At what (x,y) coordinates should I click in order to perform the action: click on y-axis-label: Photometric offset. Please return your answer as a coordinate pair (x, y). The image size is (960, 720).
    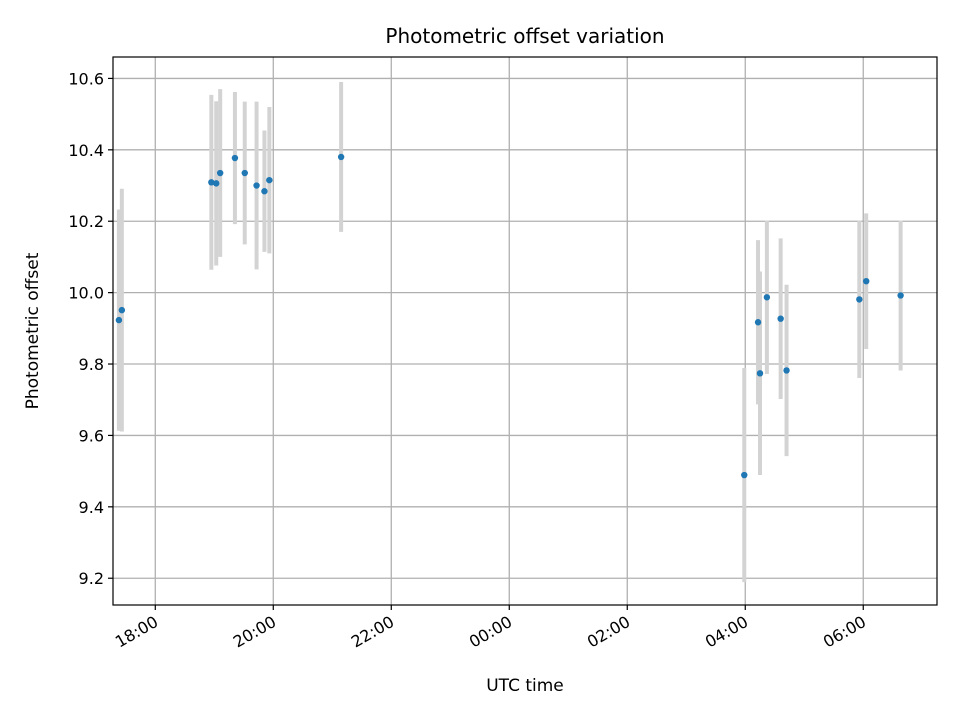
    Looking at the image, I should click on (33, 330).